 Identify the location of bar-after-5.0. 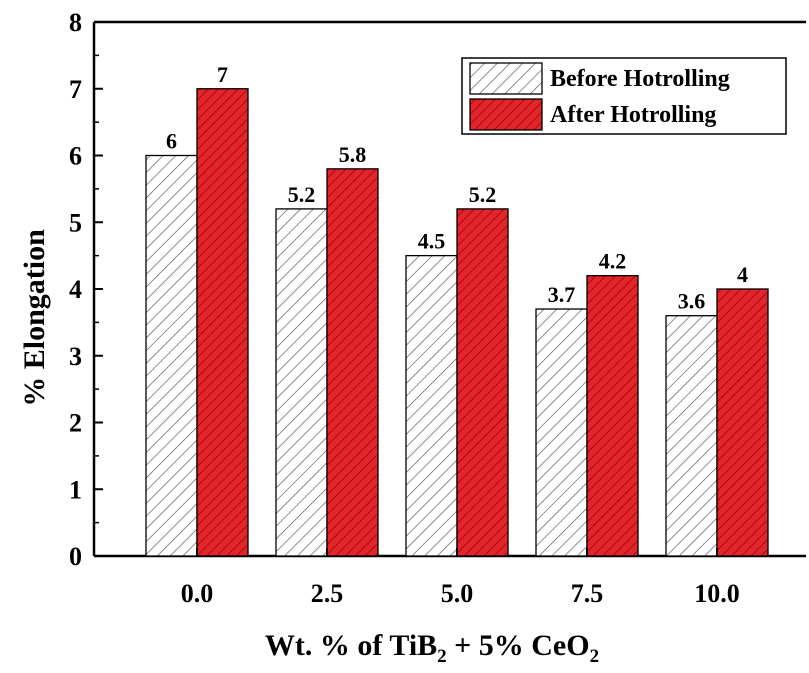
(482, 382).